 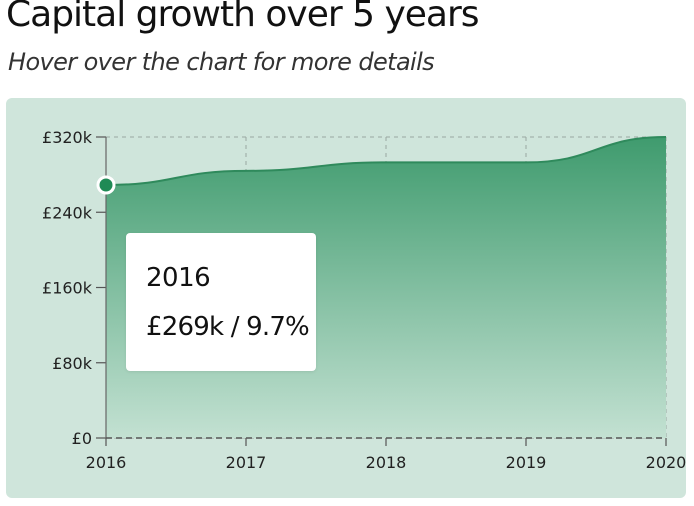 What do you see at coordinates (526, 462) in the screenshot?
I see `x-tick-label: 2019` at bounding box center [526, 462].